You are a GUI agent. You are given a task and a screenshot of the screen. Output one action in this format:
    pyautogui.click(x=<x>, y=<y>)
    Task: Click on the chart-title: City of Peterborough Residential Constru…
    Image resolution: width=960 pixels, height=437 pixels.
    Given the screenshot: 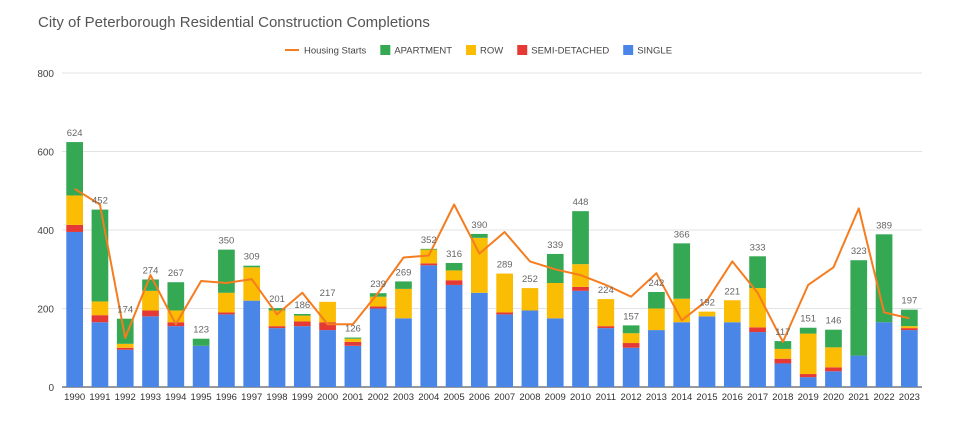 What is the action you would take?
    pyautogui.click(x=234, y=22)
    